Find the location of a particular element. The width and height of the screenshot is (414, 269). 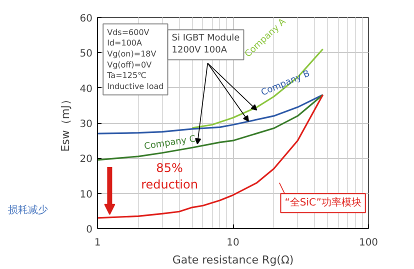

y-tick-label: 30 is located at coordinates (86, 124).